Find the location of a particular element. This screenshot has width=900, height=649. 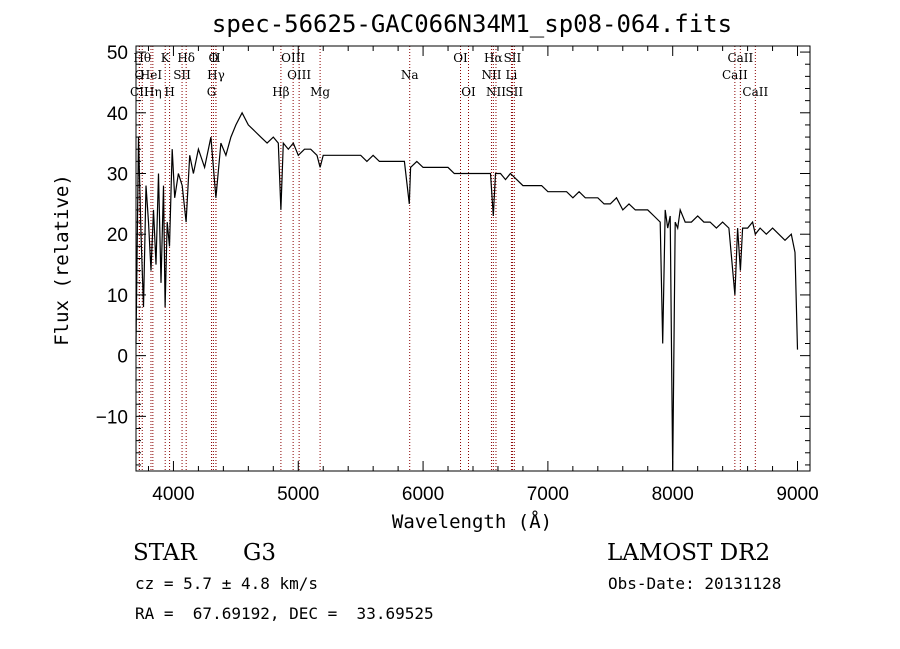

x-tick-label: 4000 is located at coordinates (173, 494).